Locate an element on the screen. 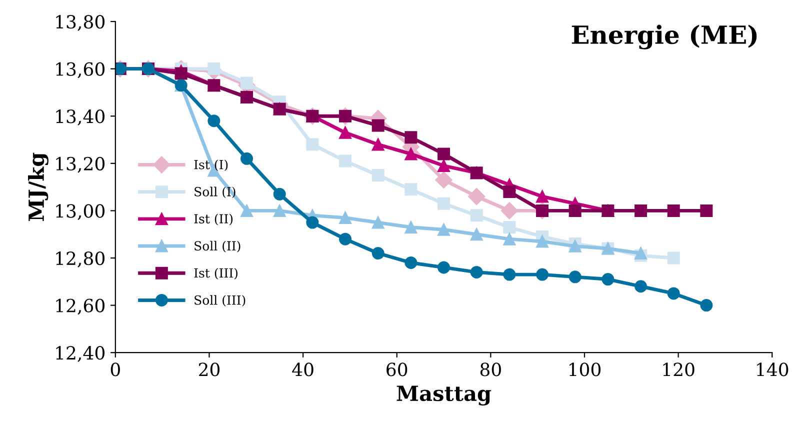 Image resolution: width=796 pixels, height=430 pixels. y-tick-label: 12,40 is located at coordinates (80, 354).